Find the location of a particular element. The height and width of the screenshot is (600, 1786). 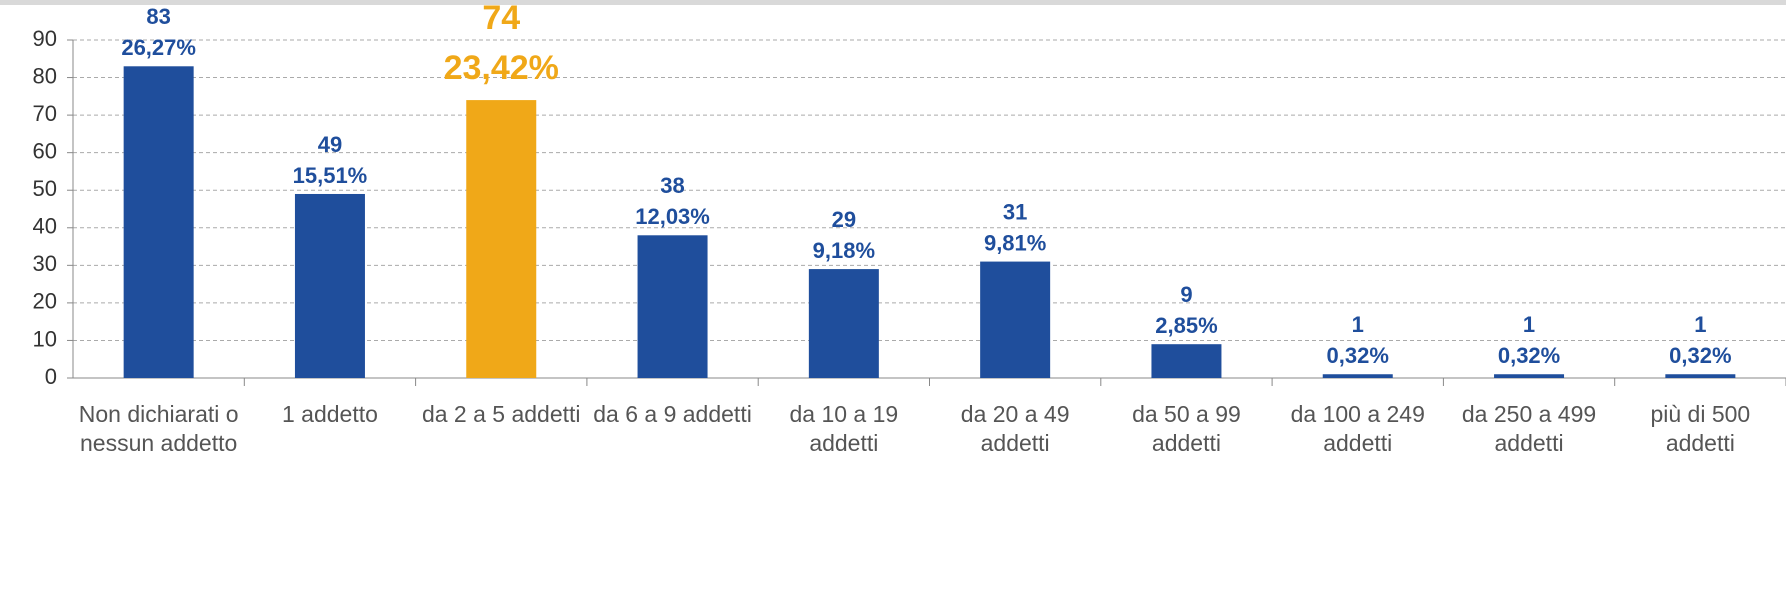

x-tick-label: più di 500 addetti is located at coordinates (1700, 428).